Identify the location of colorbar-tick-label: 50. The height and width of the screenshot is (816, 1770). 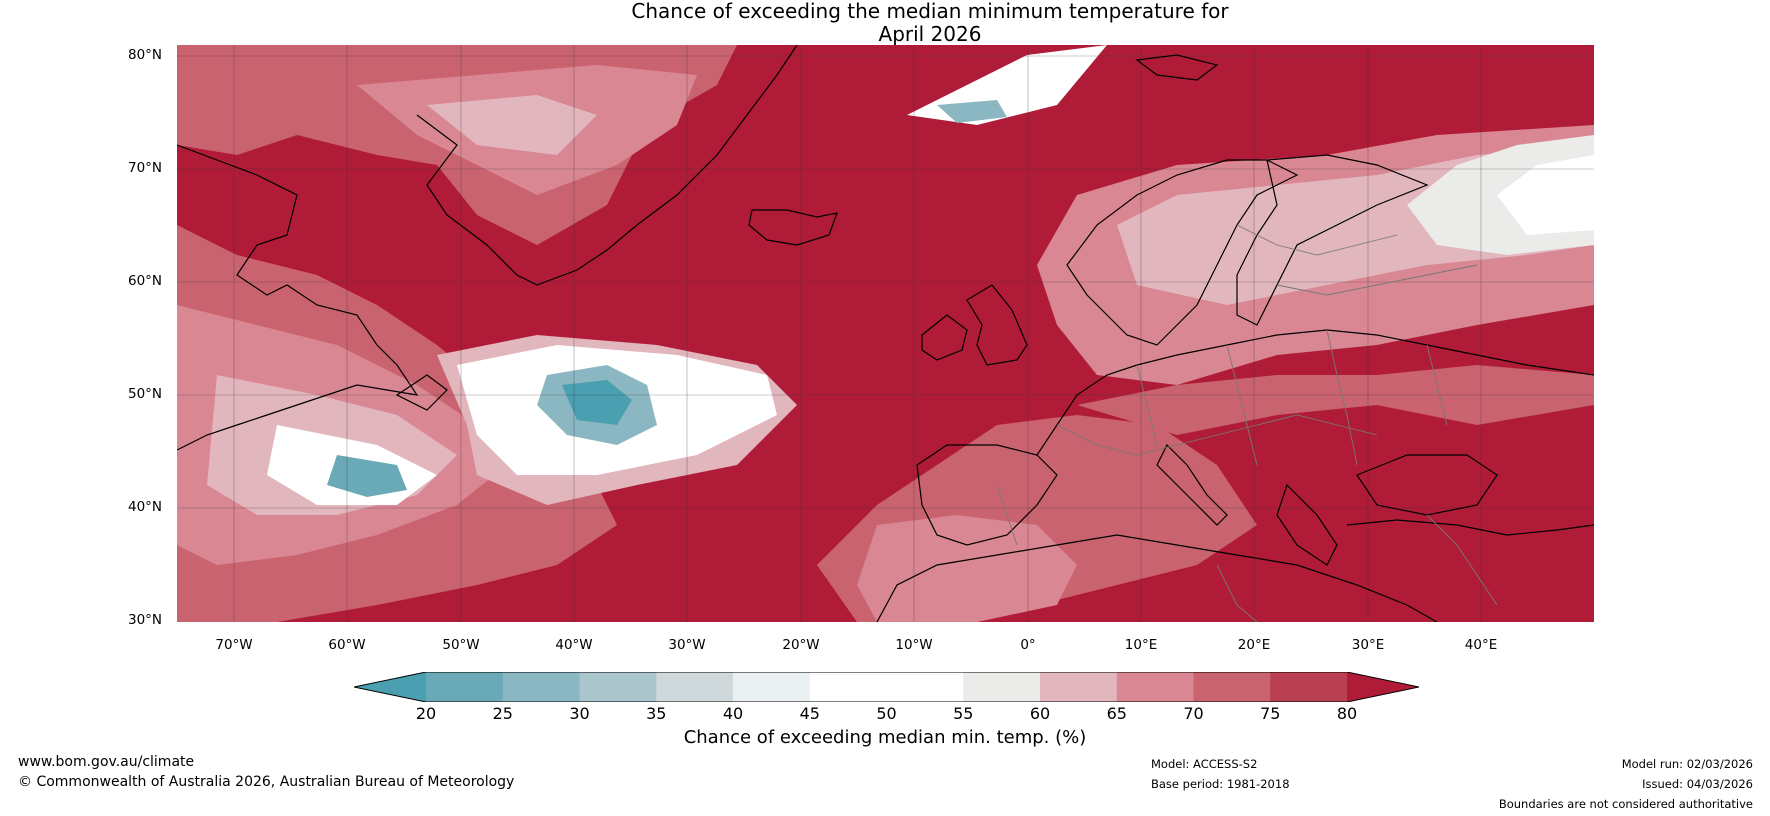
(886, 713).